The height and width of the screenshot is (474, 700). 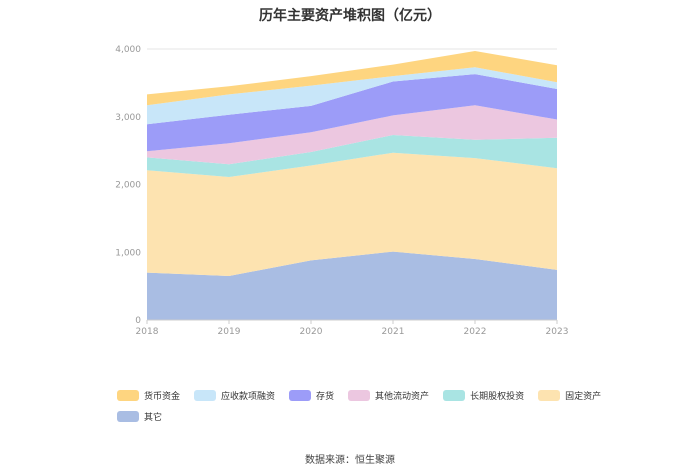 What do you see at coordinates (138, 321) in the screenshot?
I see `y-tick-label: 0` at bounding box center [138, 321].